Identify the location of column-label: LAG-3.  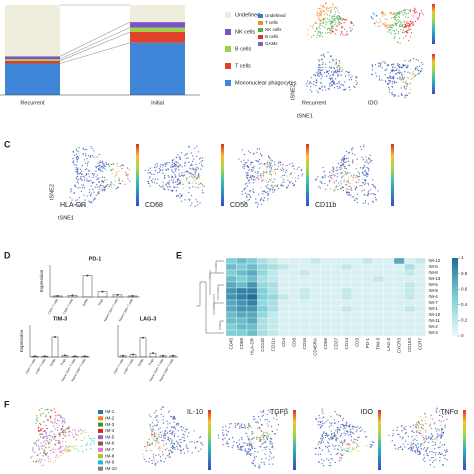
(388, 345).